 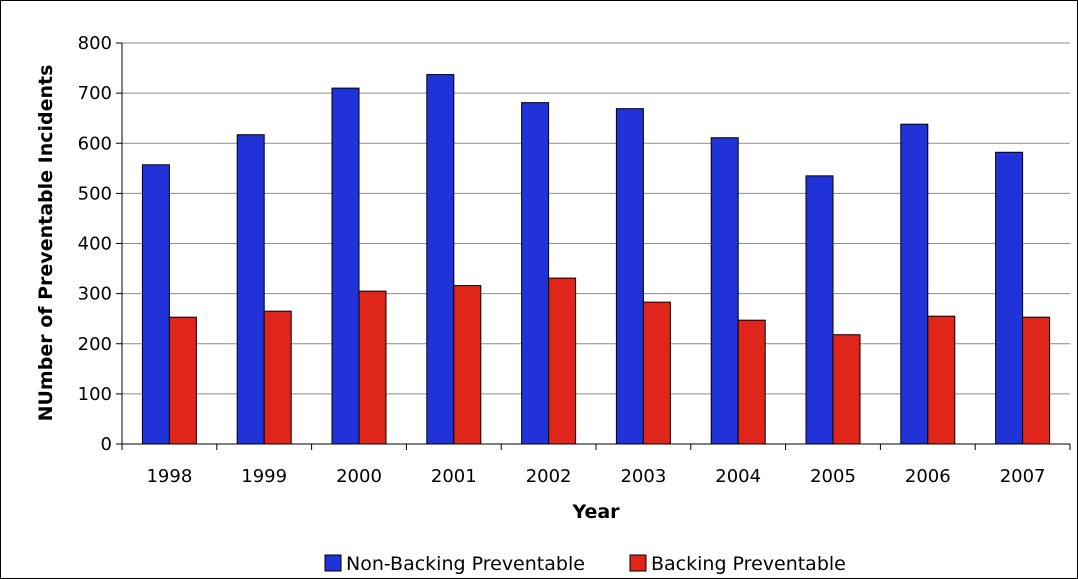 I want to click on x-axis-ticks: 1998 1999 2000 2001 2002 2003 2004 2005 2006 2007, so click(x=596, y=465).